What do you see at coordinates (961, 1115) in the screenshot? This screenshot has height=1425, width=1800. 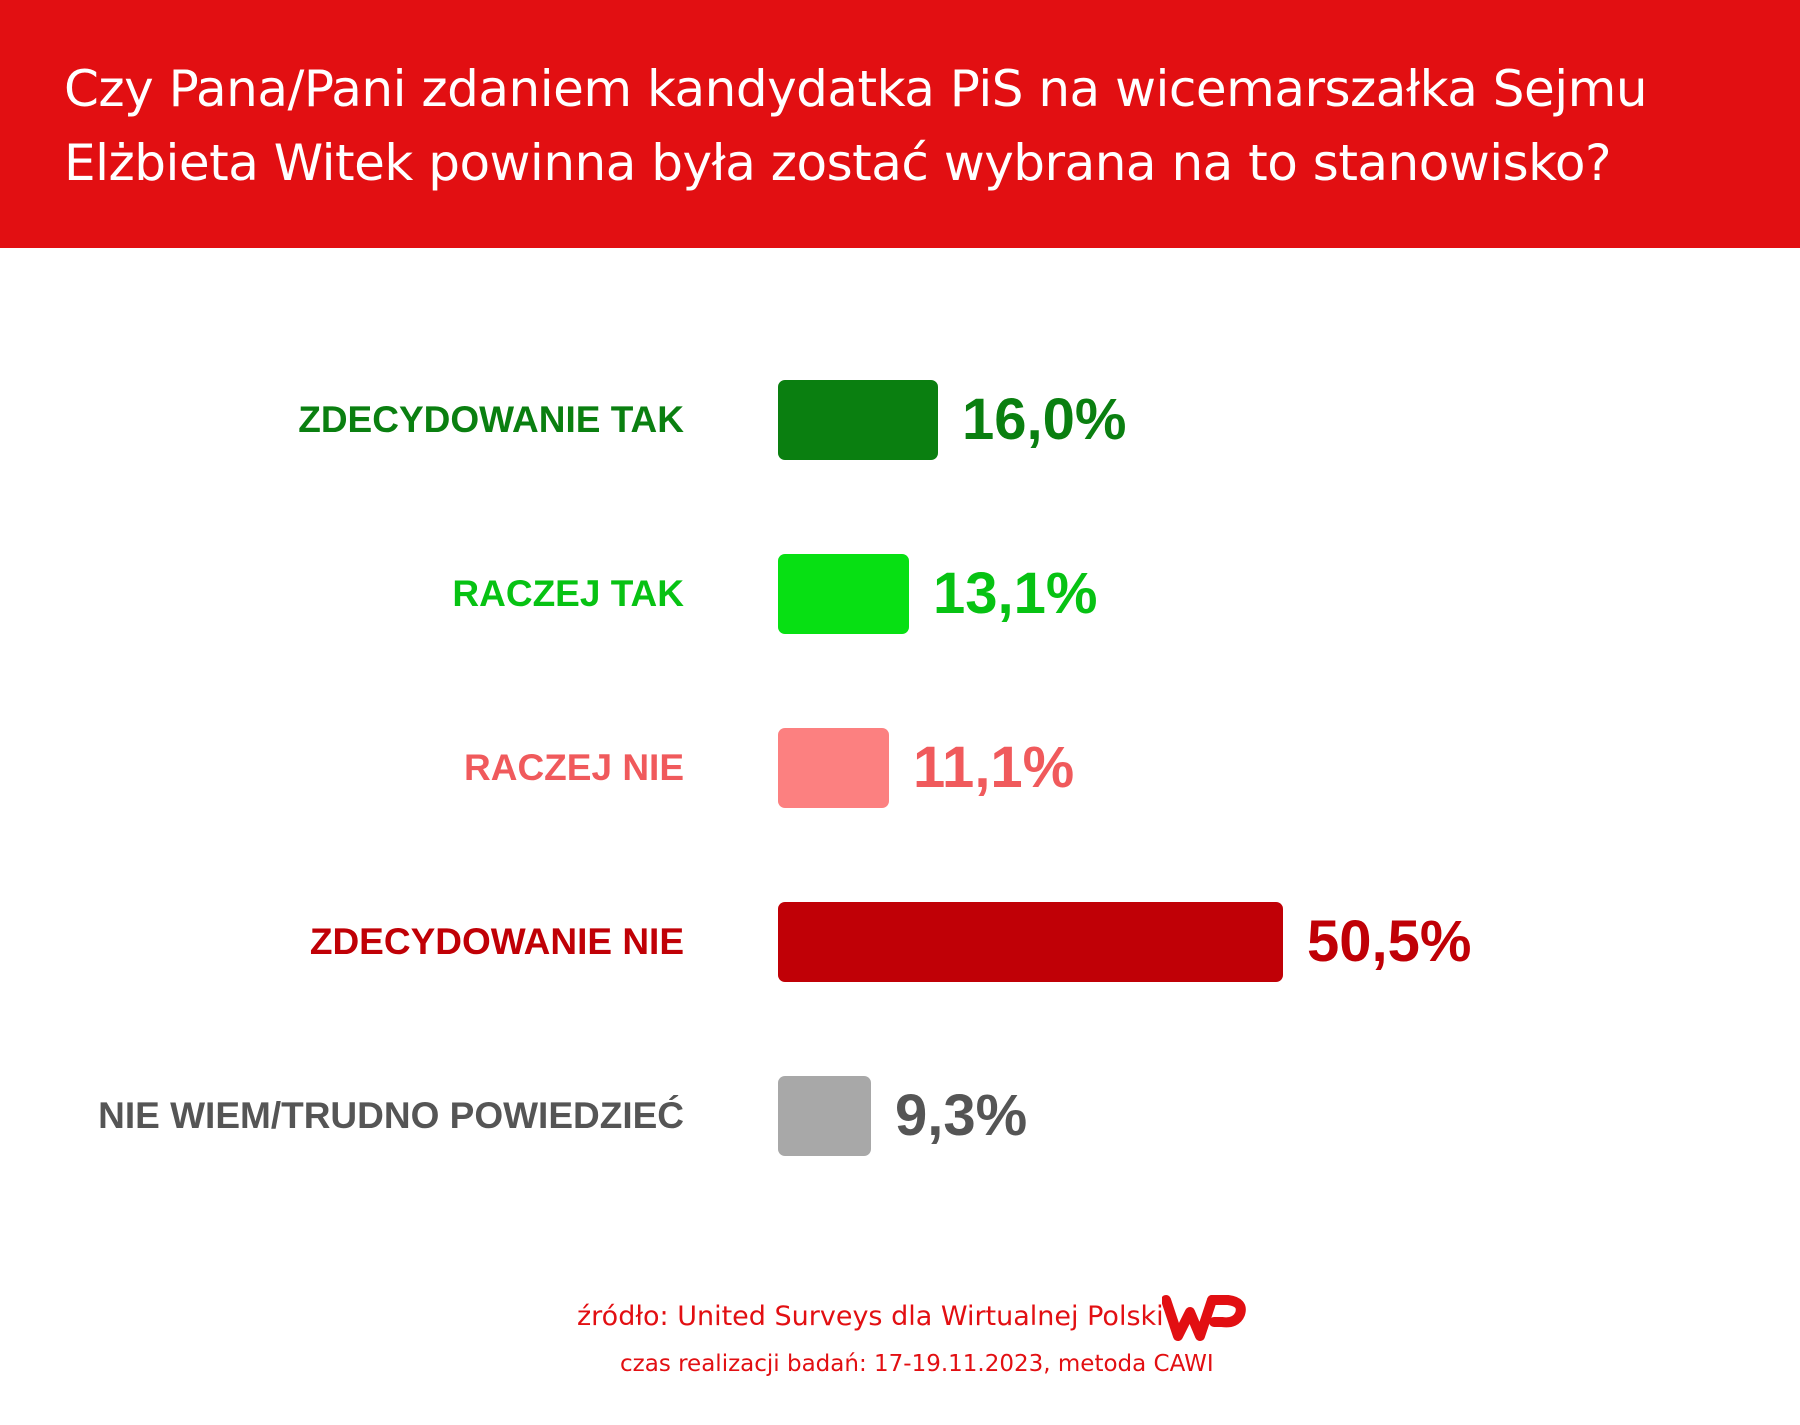 I see `value-label: 9,3%` at bounding box center [961, 1115].